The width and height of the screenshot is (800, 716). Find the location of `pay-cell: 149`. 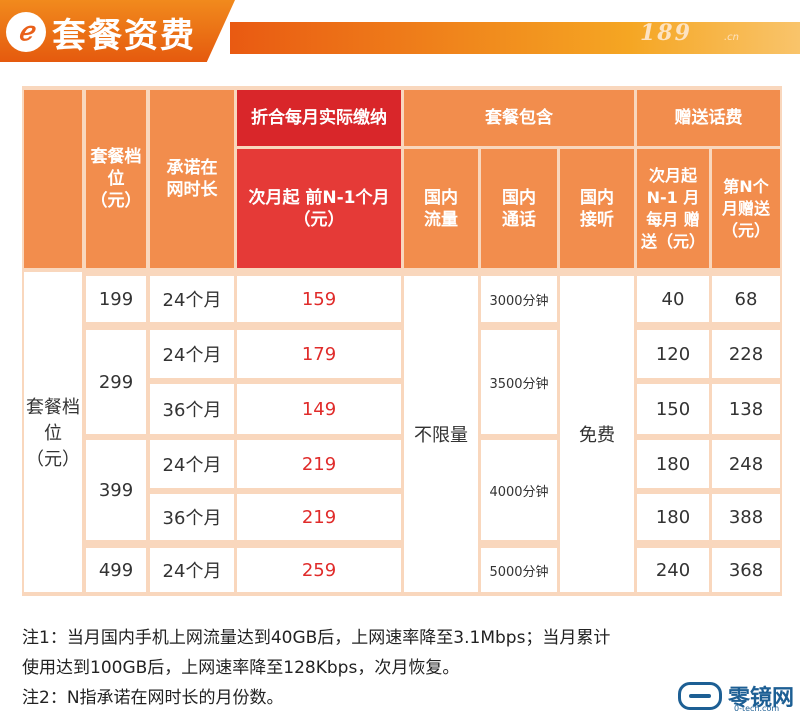

pay-cell: 149 is located at coordinates (319, 409).